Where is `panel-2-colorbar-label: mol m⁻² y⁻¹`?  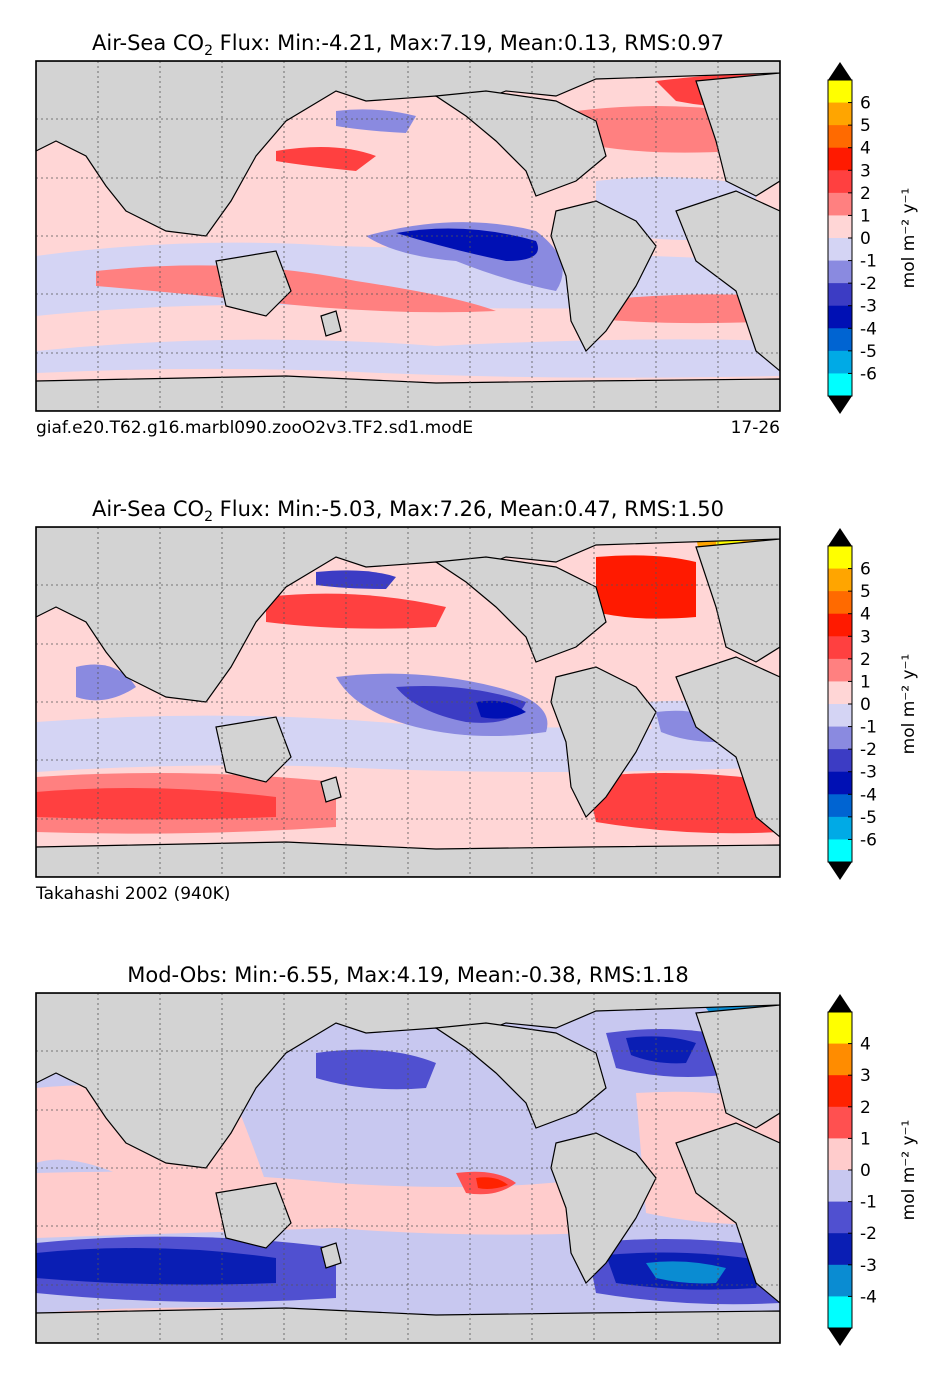
panel-2-colorbar-label: mol m⁻² y⁻¹ is located at coordinates (909, 704).